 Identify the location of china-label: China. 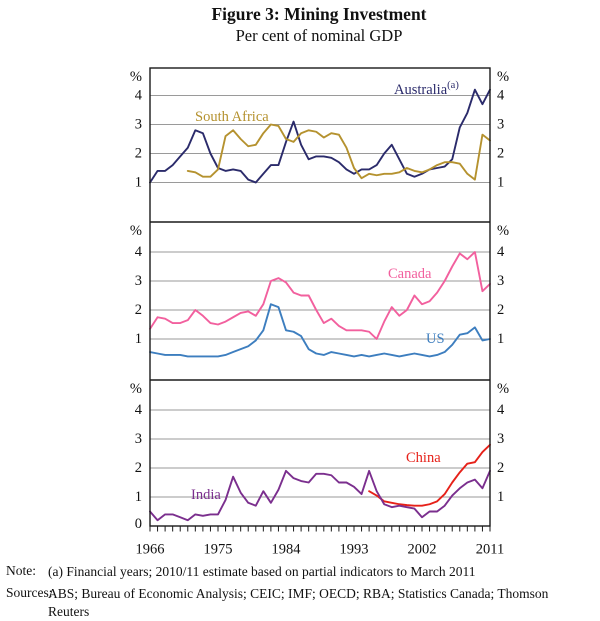
(423, 458).